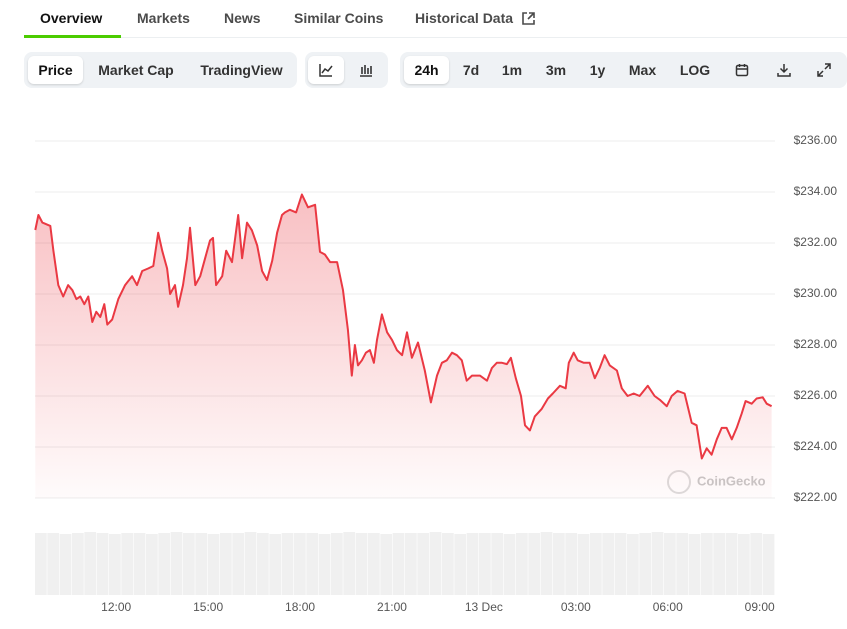  I want to click on x-tick-label: 12:00, so click(116, 607).